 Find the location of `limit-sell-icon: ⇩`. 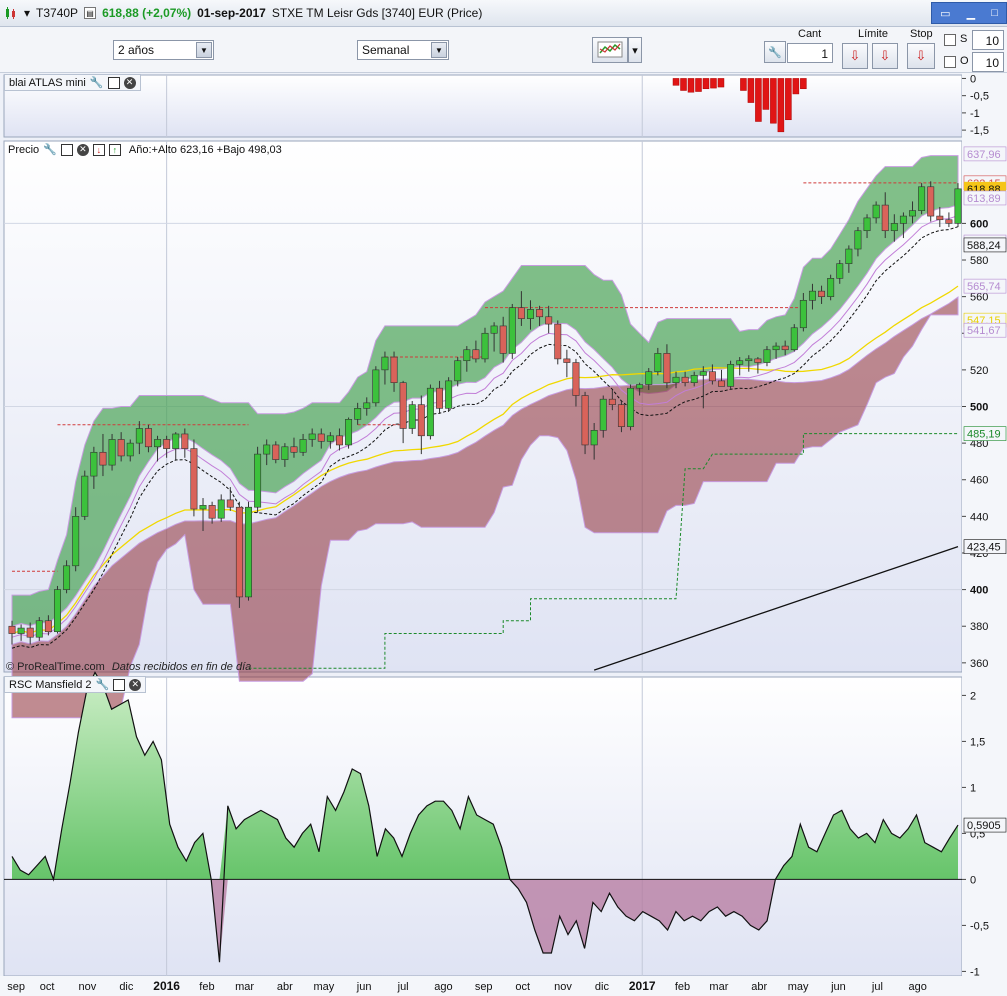

limit-sell-icon: ⇩ is located at coordinates (885, 55).